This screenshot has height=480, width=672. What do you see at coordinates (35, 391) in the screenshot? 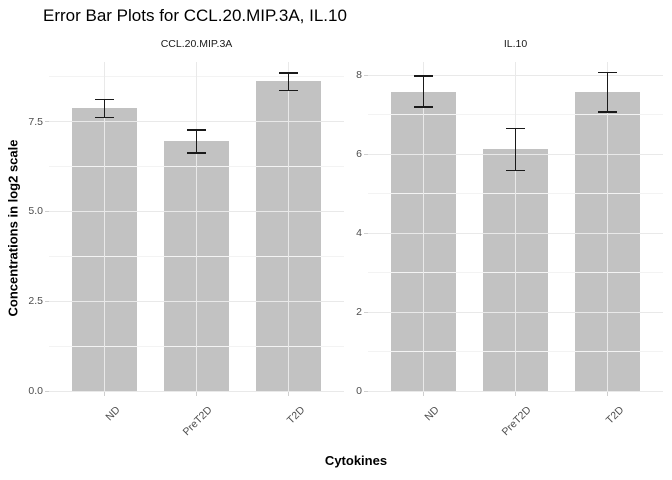
I see `y-tick-label: 0.0` at bounding box center [35, 391].